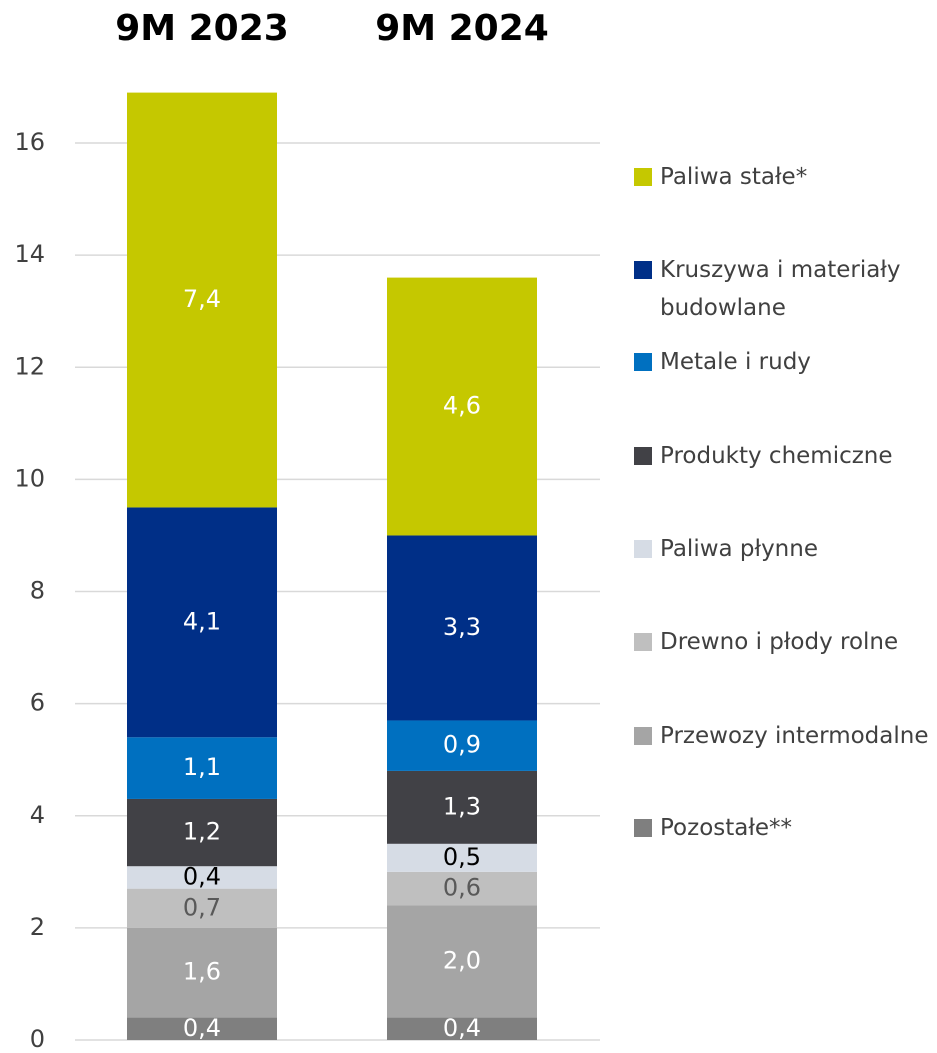  Describe the element at coordinates (734, 177) in the screenshot. I see `legend-label: Paliwa stałe*` at that location.